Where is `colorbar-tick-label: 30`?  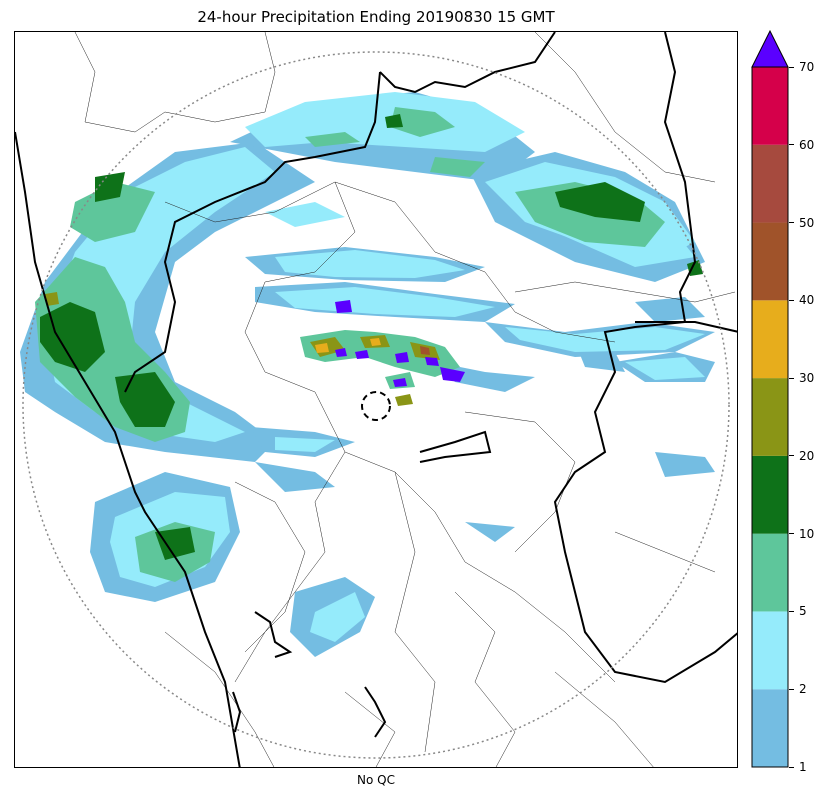 colorbar-tick-label: 30 is located at coordinates (807, 378).